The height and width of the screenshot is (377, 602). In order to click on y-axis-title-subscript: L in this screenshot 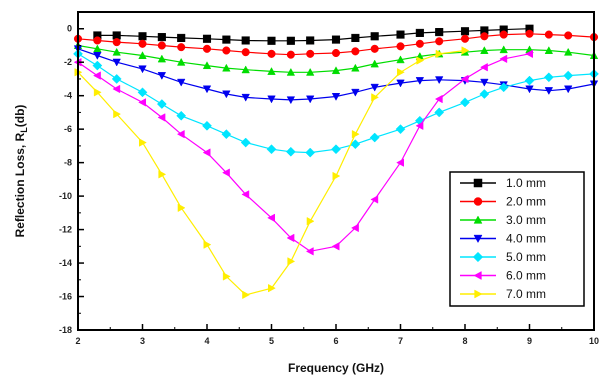, I will do `click(24, 130)`.